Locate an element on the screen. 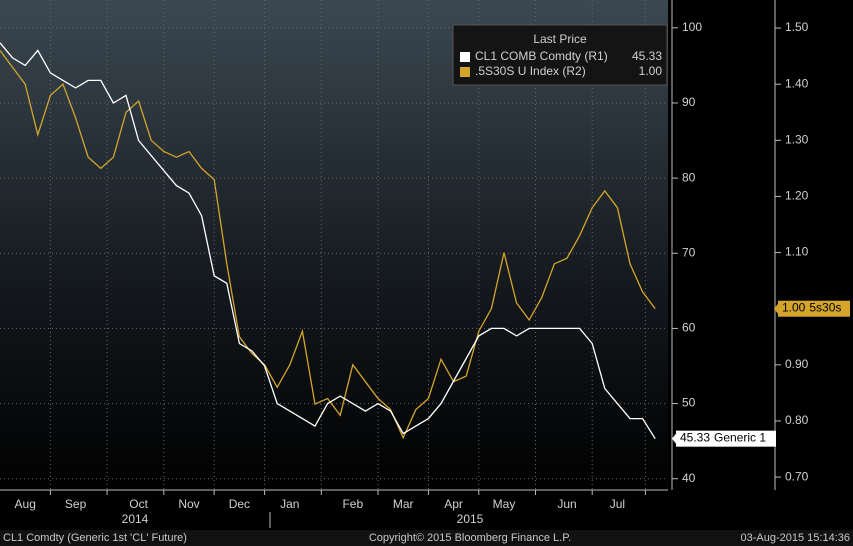 This screenshot has height=546, width=853. x-tick-label: Mar is located at coordinates (403, 504).